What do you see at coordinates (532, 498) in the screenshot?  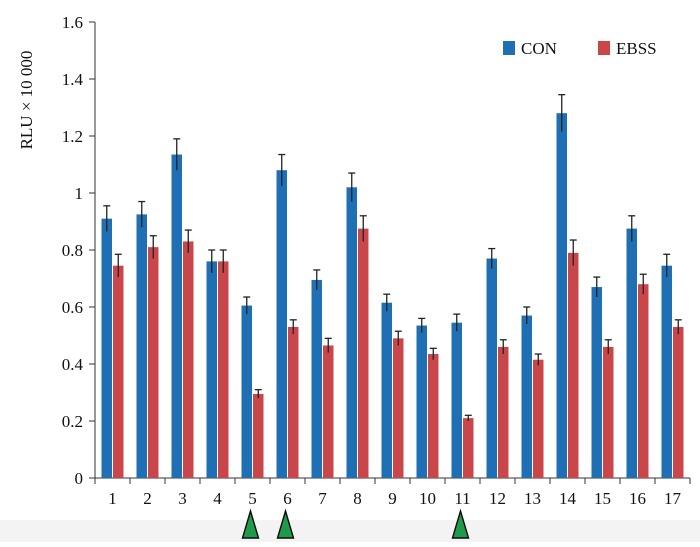 I see `x-tick-label: 13` at bounding box center [532, 498].